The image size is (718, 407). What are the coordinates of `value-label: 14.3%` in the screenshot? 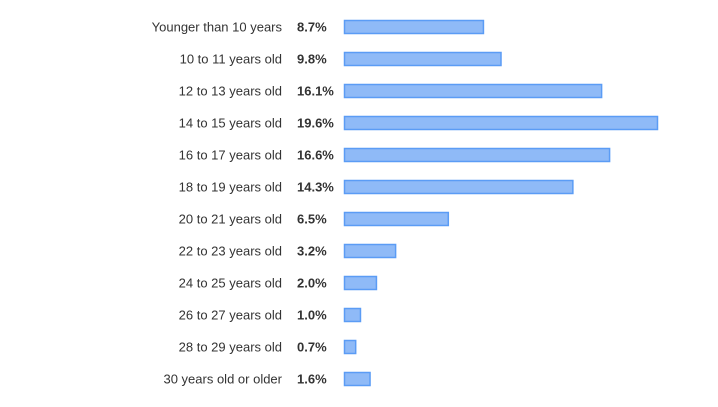 It's located at (315, 187).